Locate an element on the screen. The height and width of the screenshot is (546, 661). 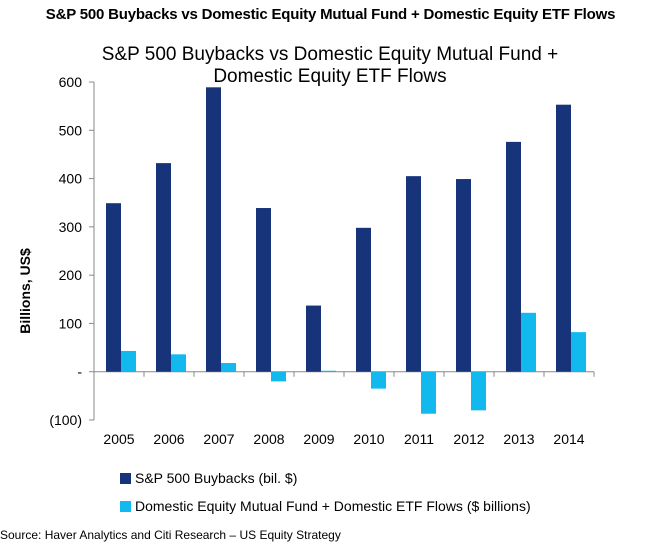
bar-buybacks-2008 is located at coordinates (263, 290).